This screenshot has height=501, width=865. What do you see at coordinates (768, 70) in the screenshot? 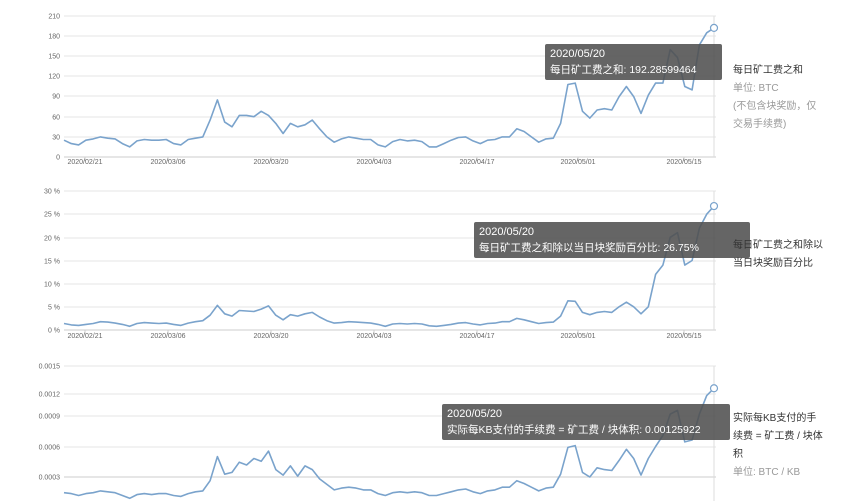
I see `chart1-side-title: 每日矿工费之和` at bounding box center [768, 70].